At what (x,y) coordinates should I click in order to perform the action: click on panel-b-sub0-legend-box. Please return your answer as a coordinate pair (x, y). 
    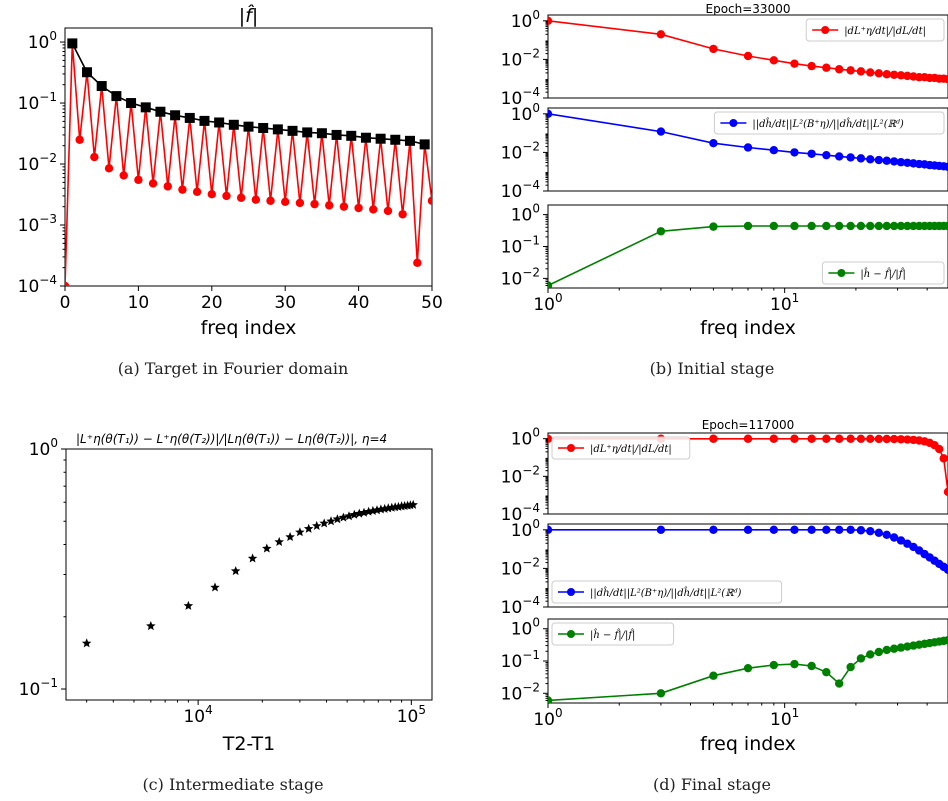
    Looking at the image, I should click on (875, 30).